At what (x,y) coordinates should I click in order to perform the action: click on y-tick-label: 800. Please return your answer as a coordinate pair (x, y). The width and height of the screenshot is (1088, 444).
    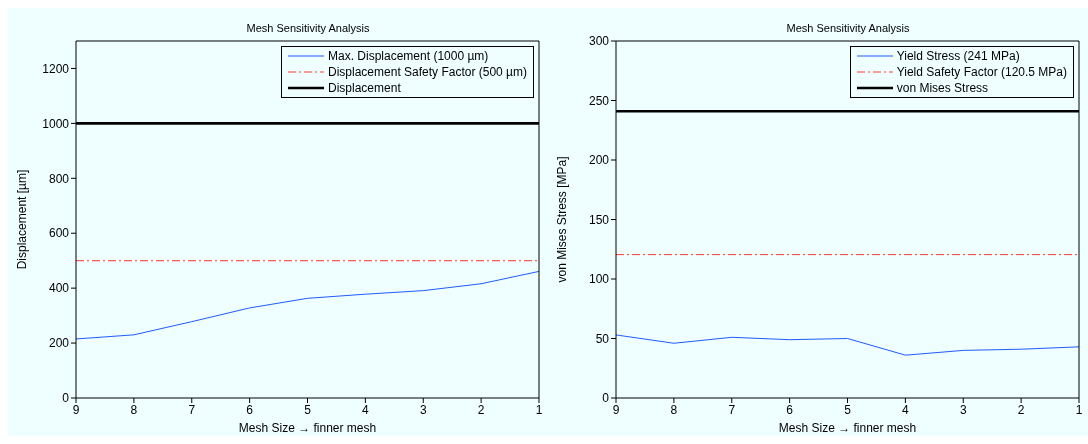
    Looking at the image, I should click on (59, 178).